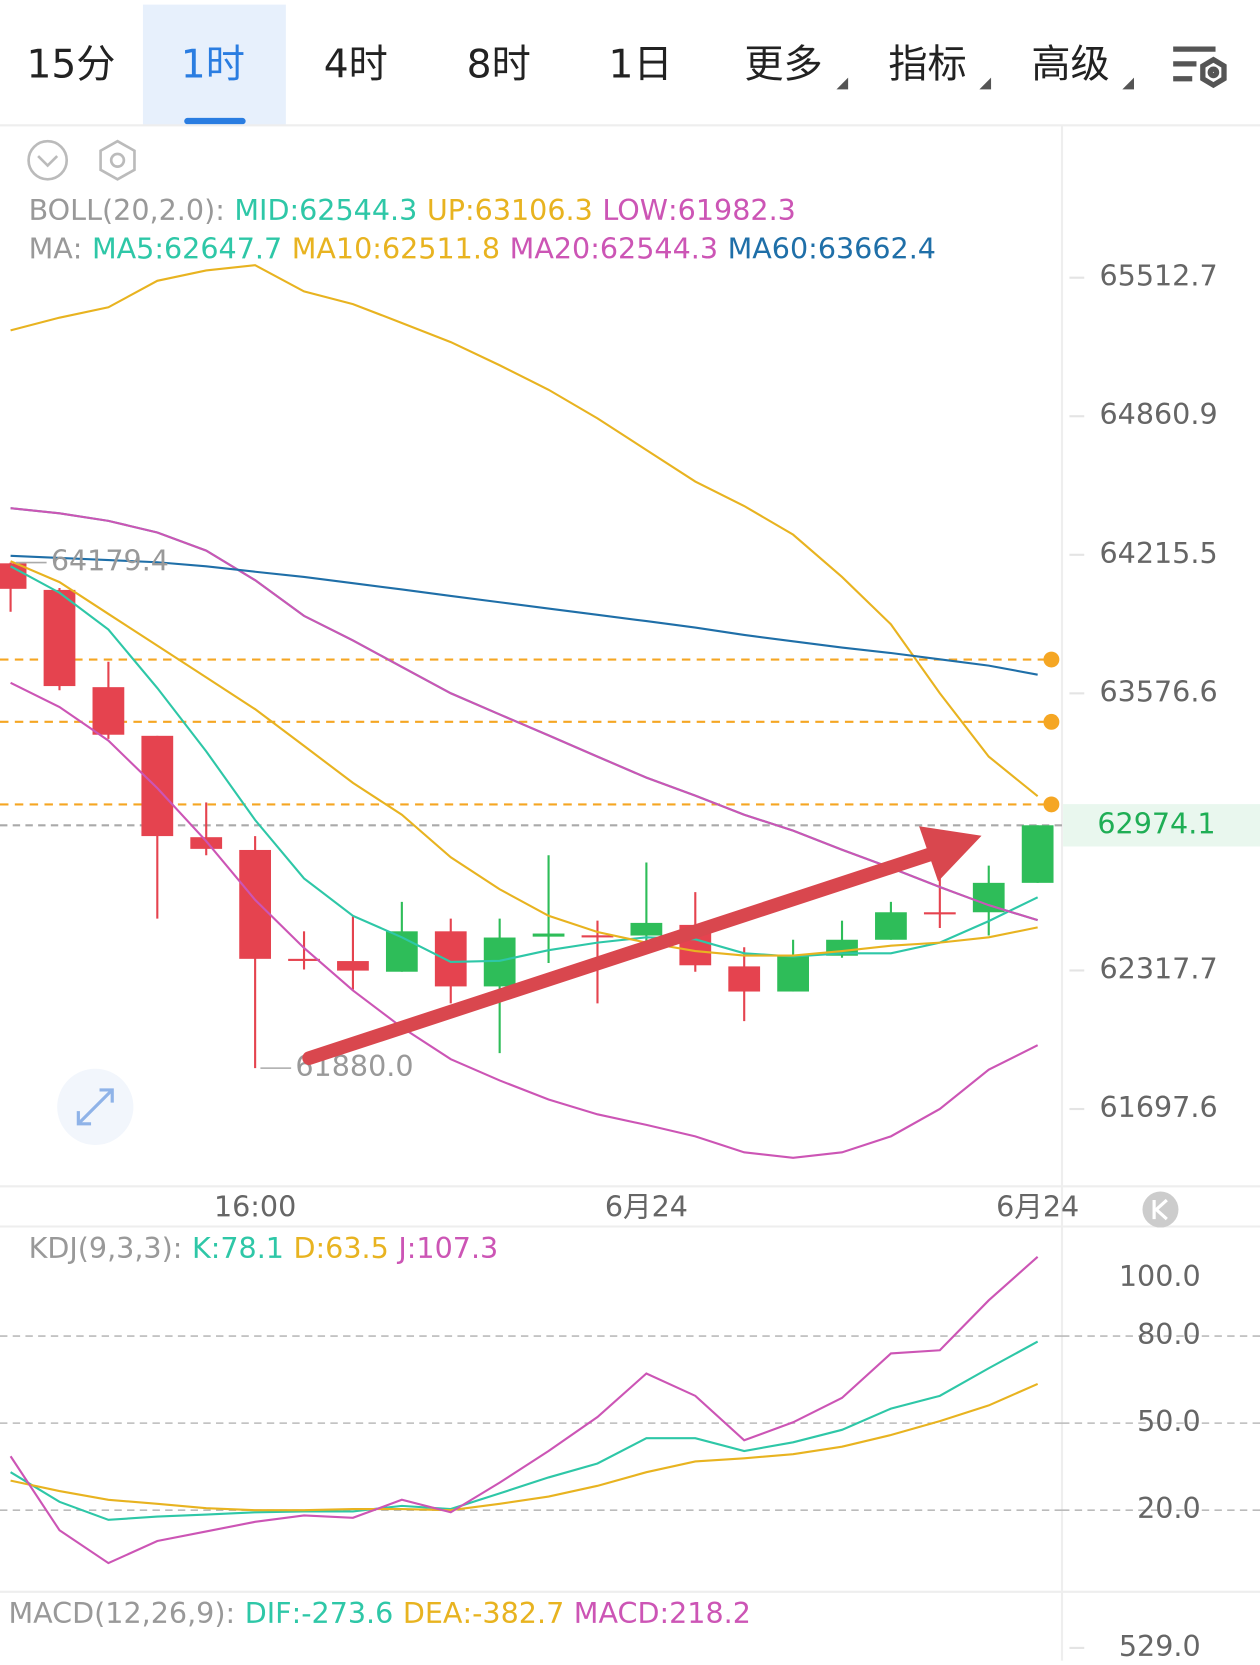 The image size is (1260, 1665). What do you see at coordinates (737, 210) in the screenshot?
I see `legend-value: 61982.3` at bounding box center [737, 210].